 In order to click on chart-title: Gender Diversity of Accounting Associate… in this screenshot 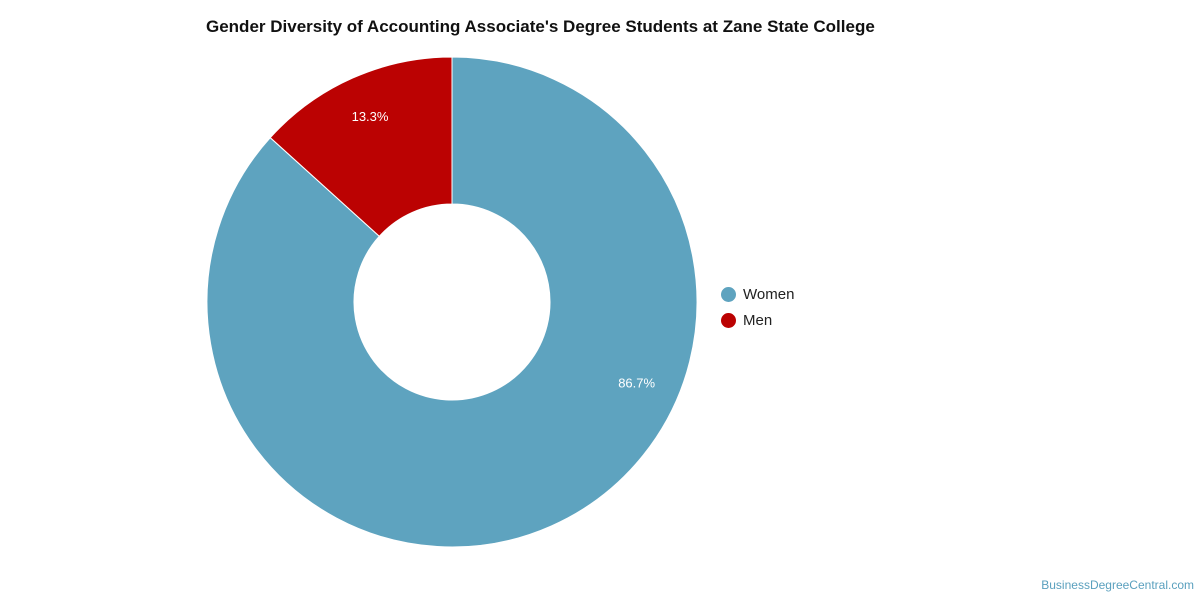, I will do `click(540, 26)`.